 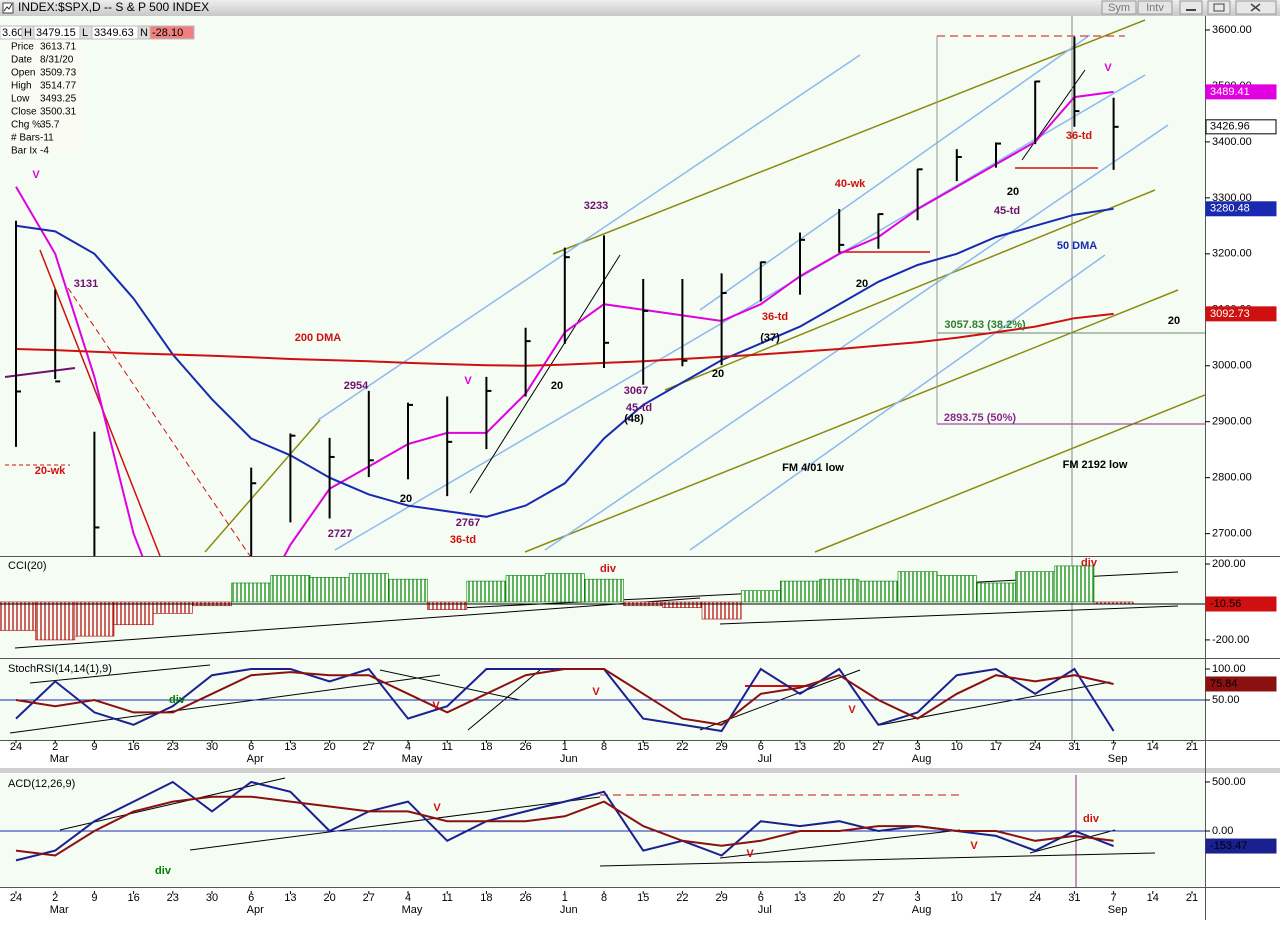 What do you see at coordinates (59, 910) in the screenshot?
I see `month-label: Mar` at bounding box center [59, 910].